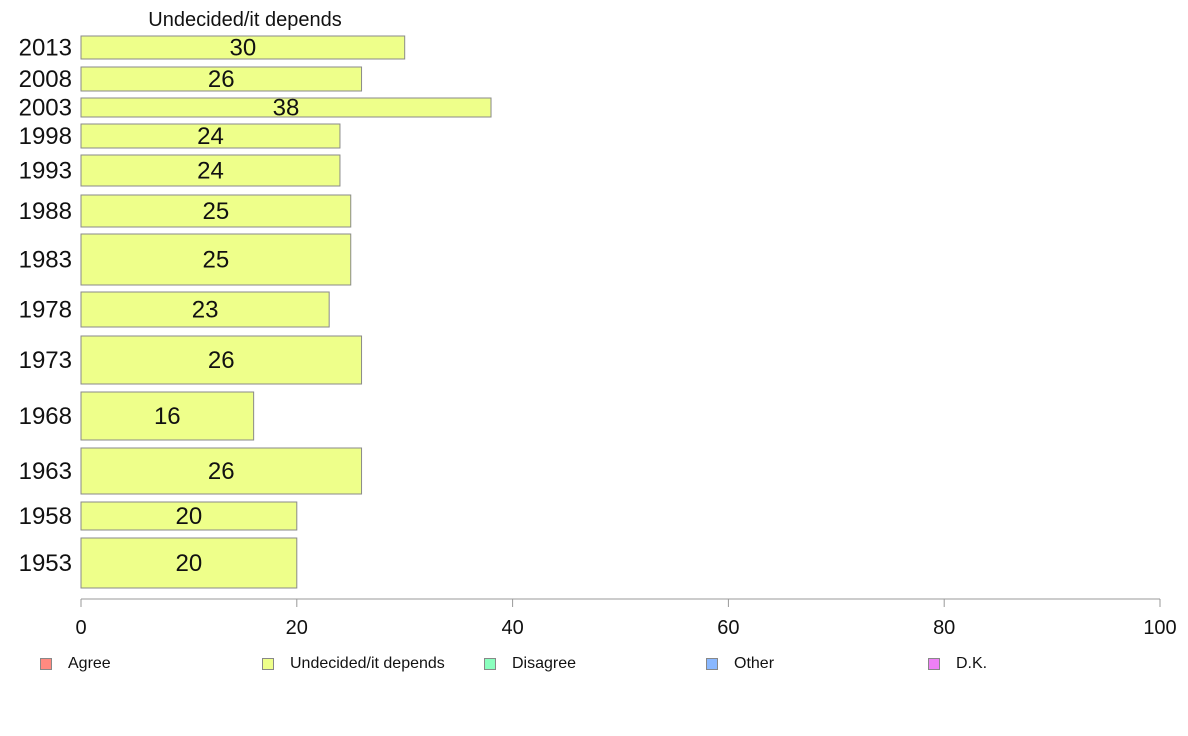 Image resolution: width=1188 pixels, height=736 pixels. Describe the element at coordinates (244, 20) in the screenshot. I see `chart-title: Undecided/it depends` at that location.